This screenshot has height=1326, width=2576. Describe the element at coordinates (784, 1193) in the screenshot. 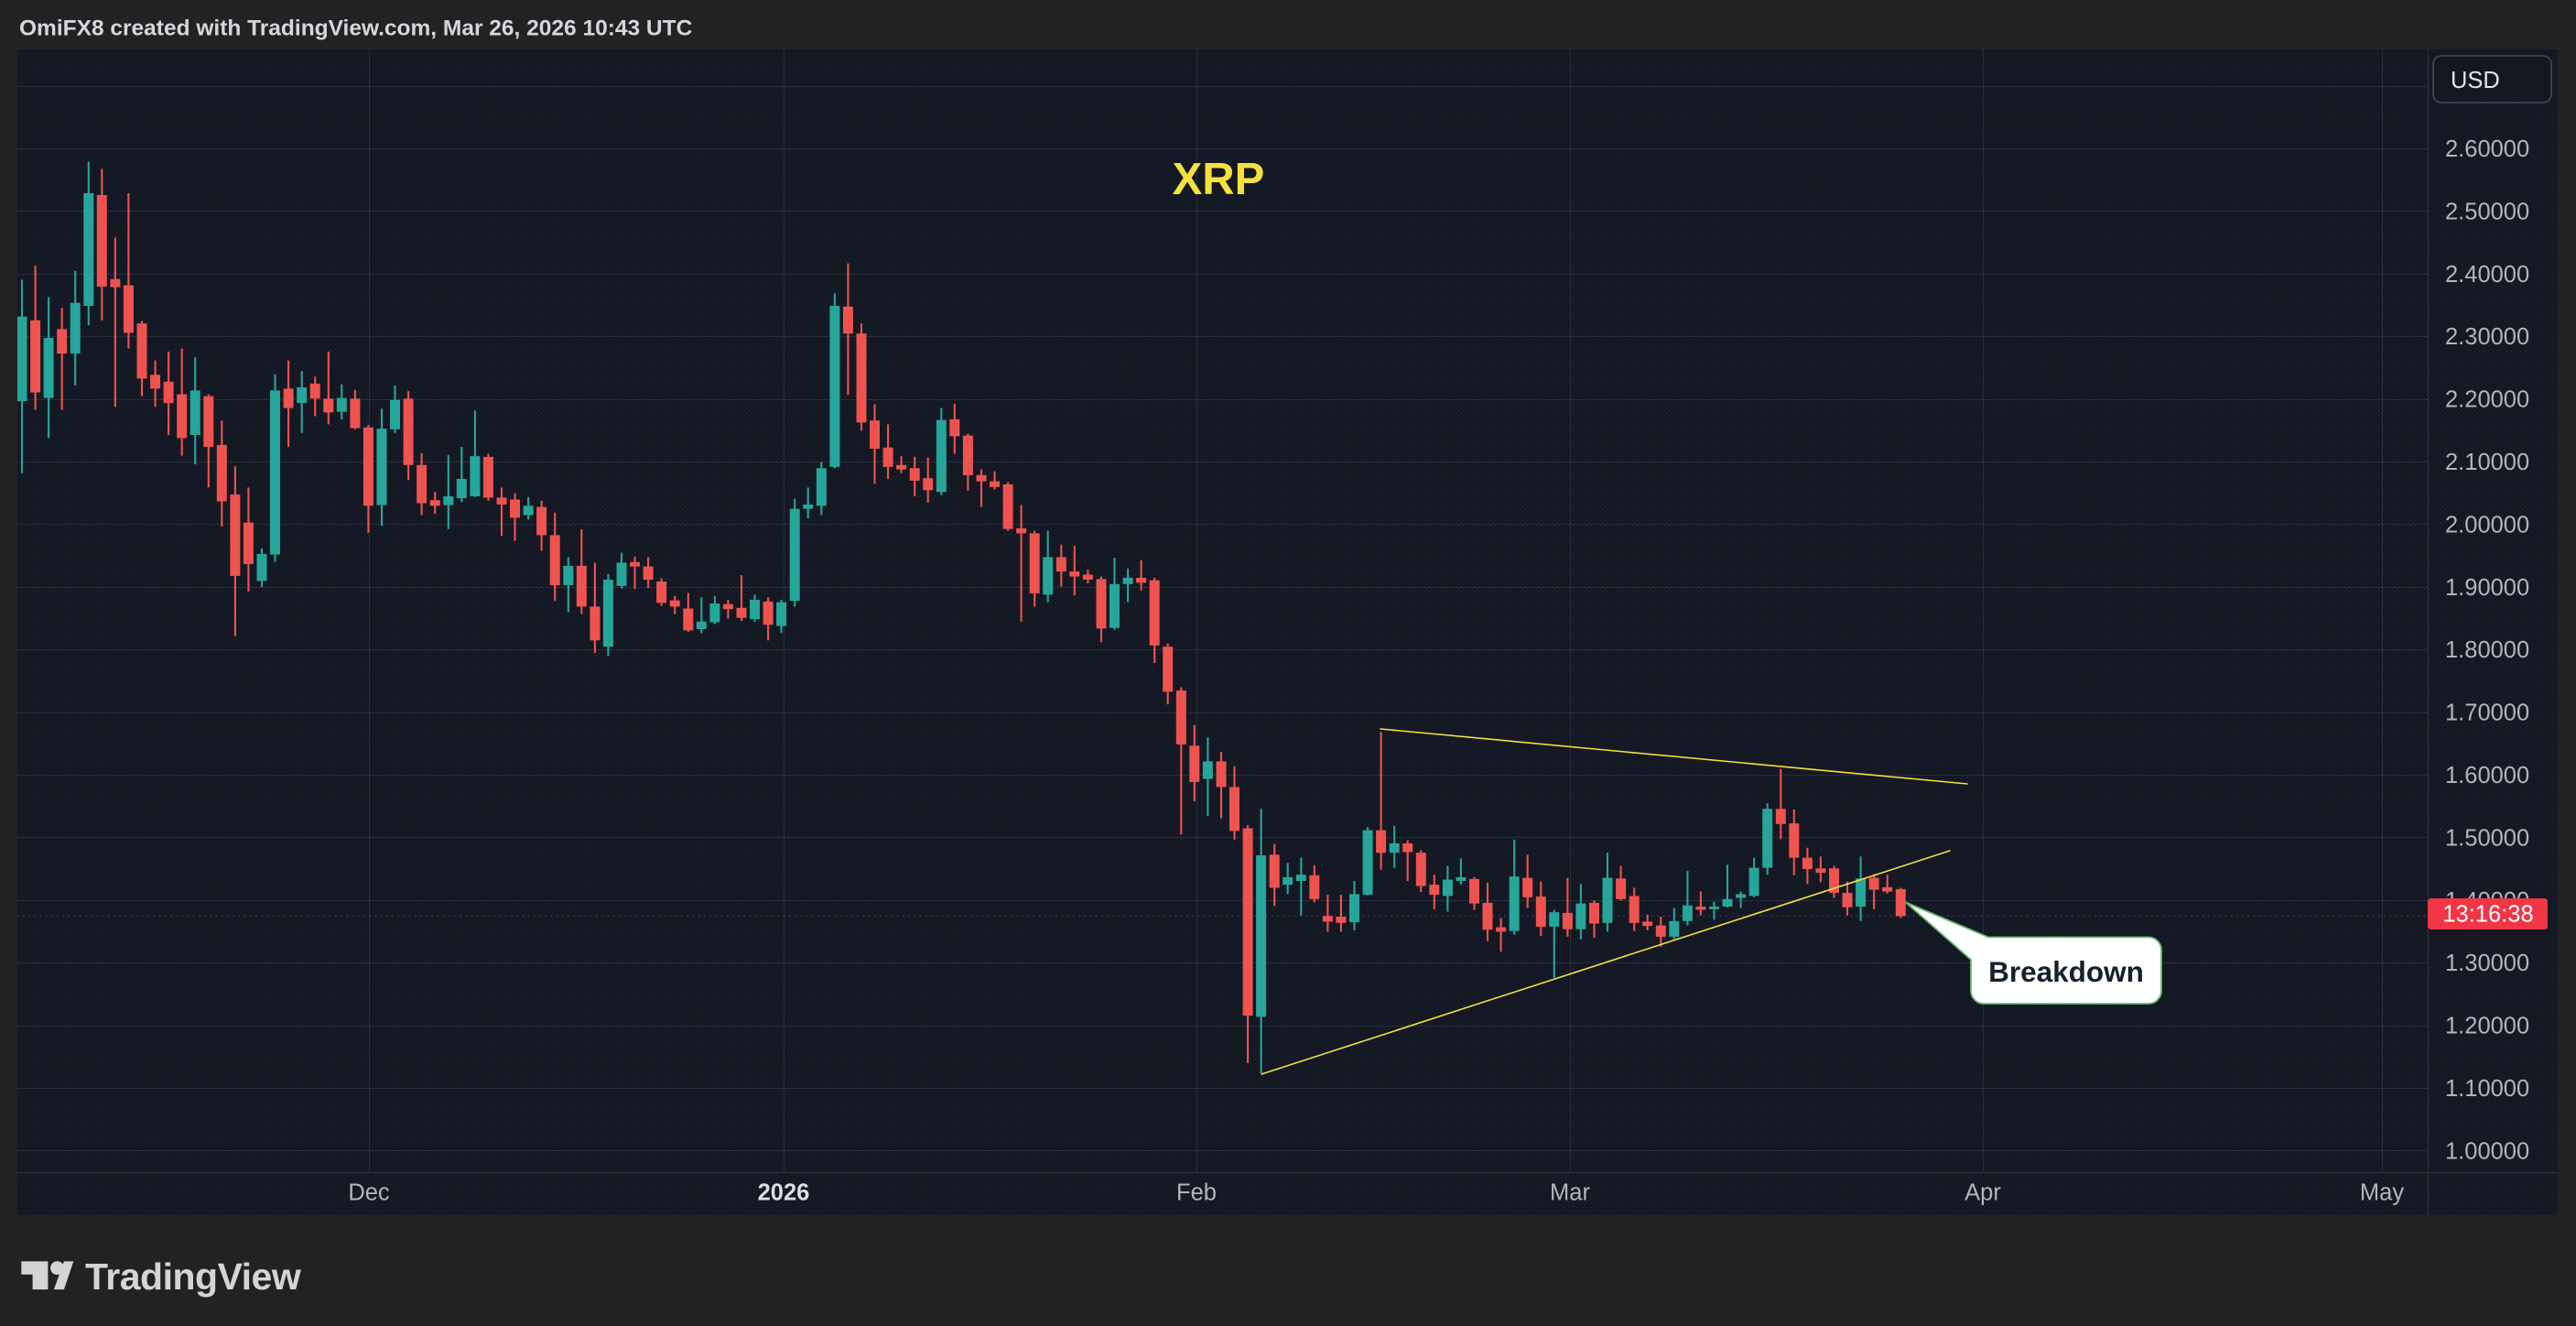

I see `svg-text: 2026` at that location.